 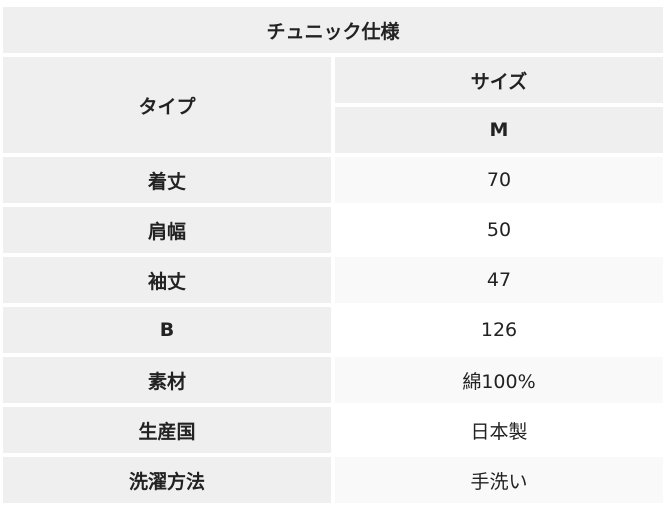 What do you see at coordinates (167, 380) in the screenshot?
I see `row-label: 素材` at bounding box center [167, 380].